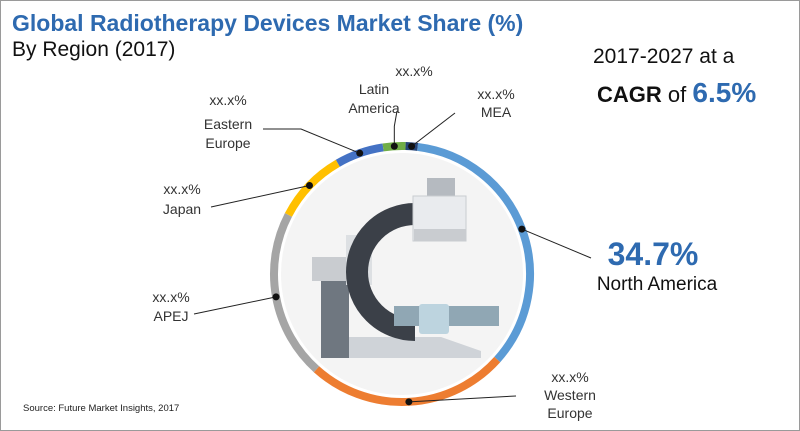 The image size is (800, 431). What do you see at coordinates (409, 402) in the screenshot?
I see `leader-dot-western-europe` at bounding box center [409, 402].